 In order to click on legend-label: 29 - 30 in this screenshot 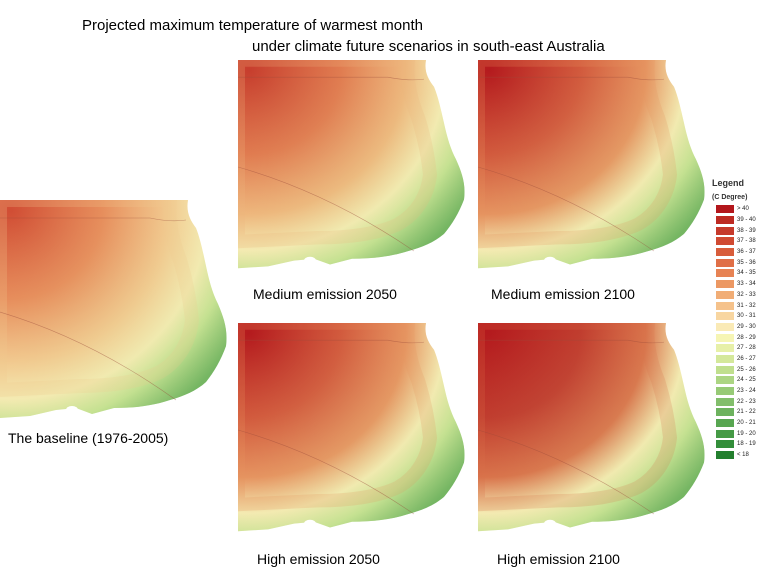, I will do `click(746, 326)`.